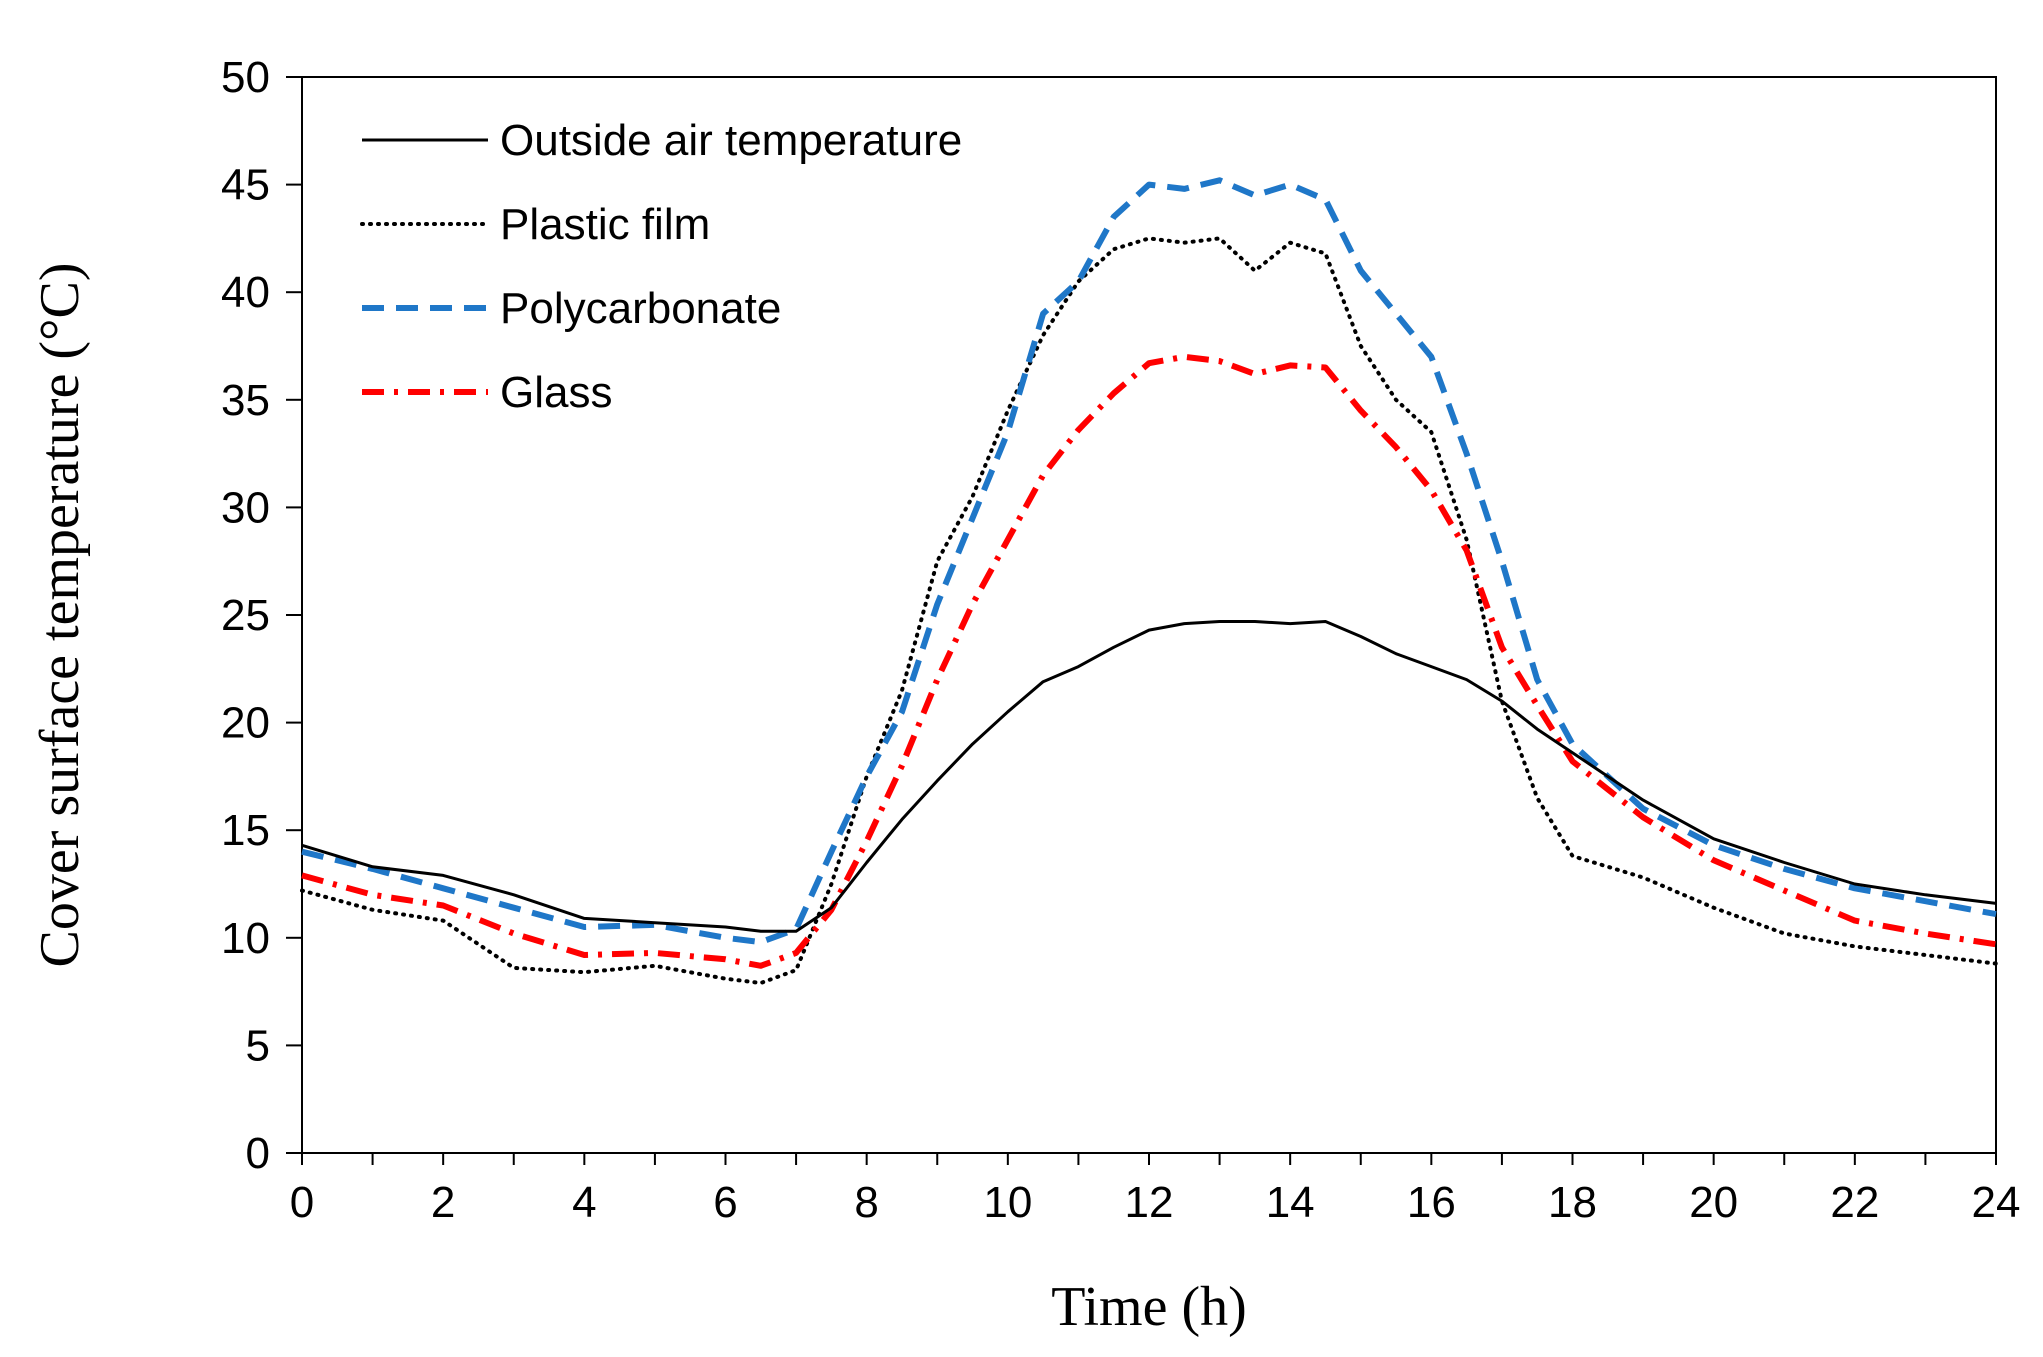 Image resolution: width=2043 pixels, height=1357 pixels. I want to click on x-tick-label: 14, so click(1290, 1202).